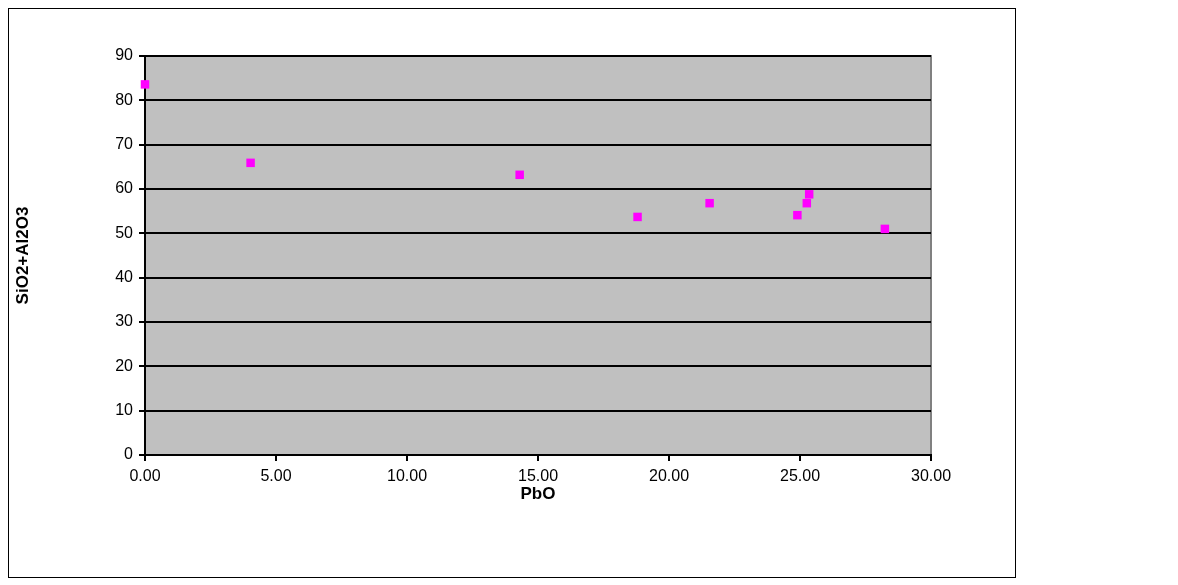  What do you see at coordinates (124, 188) in the screenshot?
I see `y-tick-label: 60` at bounding box center [124, 188].